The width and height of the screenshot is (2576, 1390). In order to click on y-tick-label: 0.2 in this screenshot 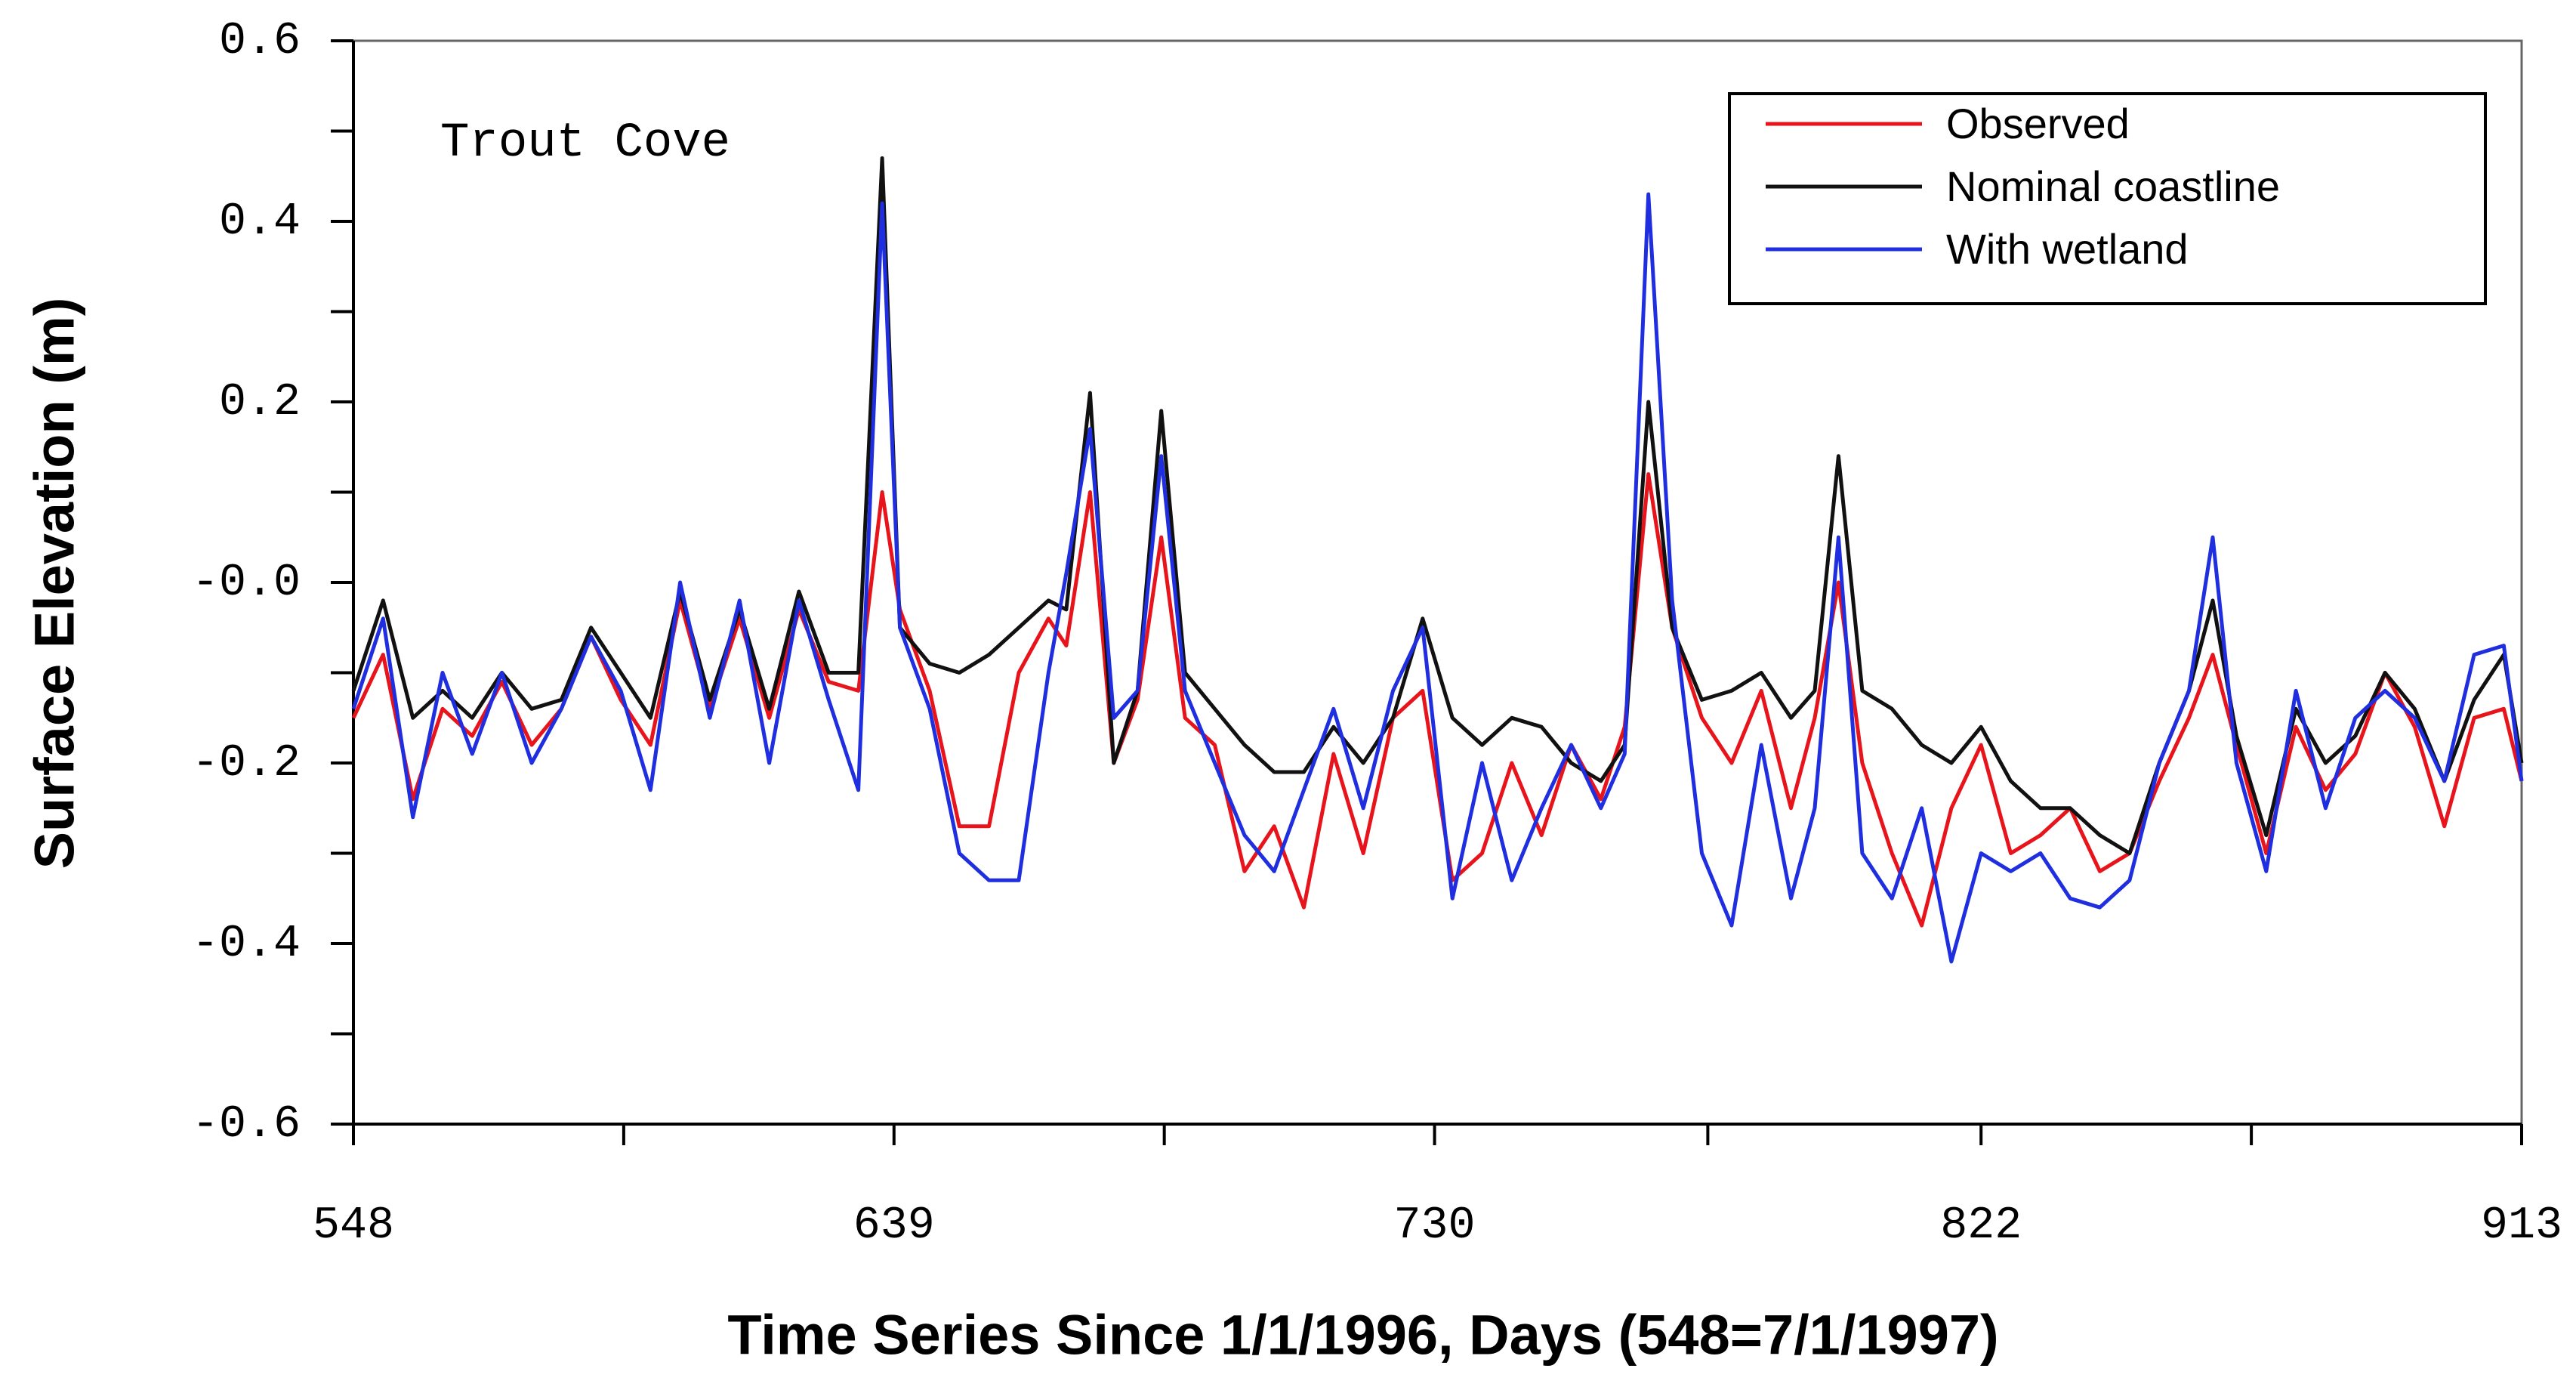, I will do `click(260, 403)`.